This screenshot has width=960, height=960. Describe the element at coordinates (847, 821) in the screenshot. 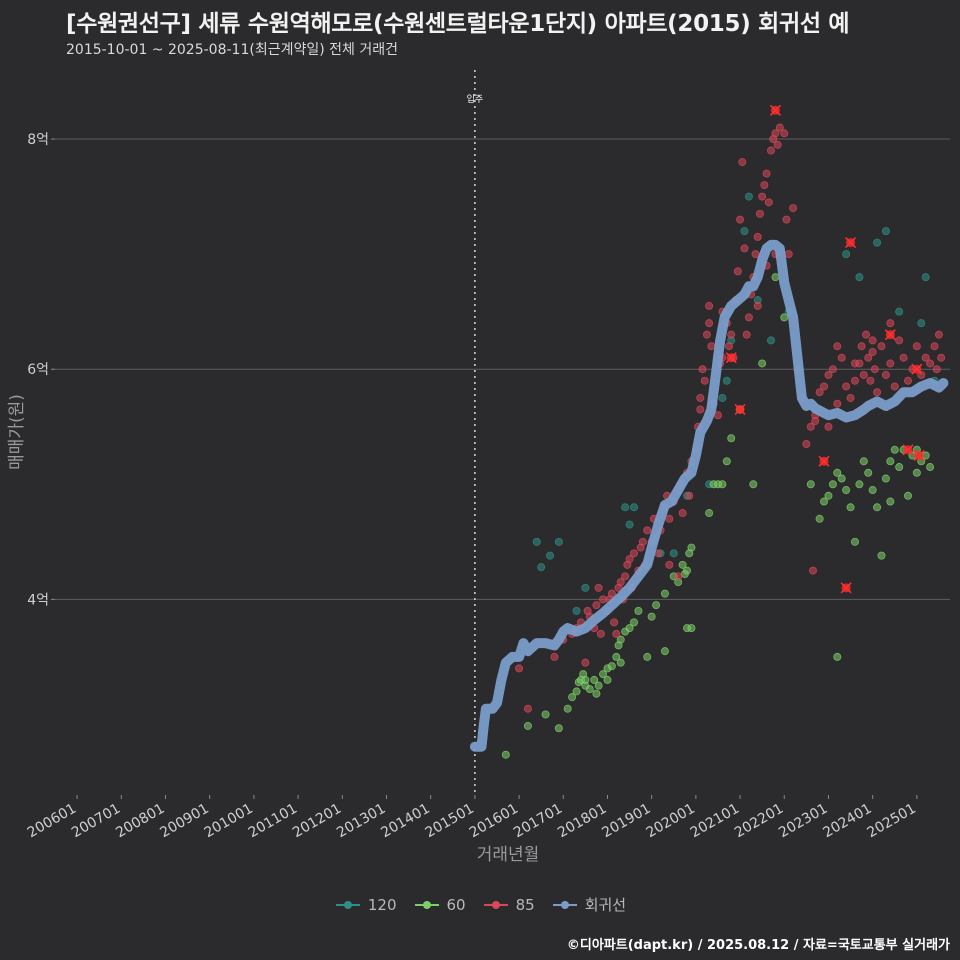

I see `x-tick-label: 202401` at that location.